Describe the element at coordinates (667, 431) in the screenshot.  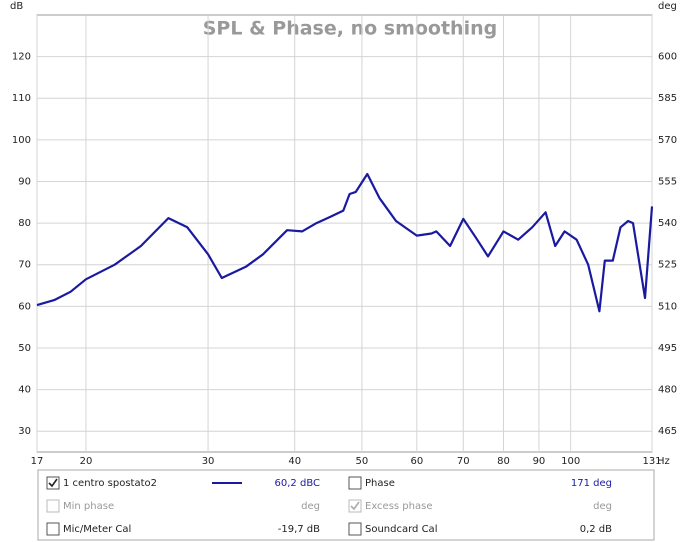
I see `y2-tick-label: 465` at that location.